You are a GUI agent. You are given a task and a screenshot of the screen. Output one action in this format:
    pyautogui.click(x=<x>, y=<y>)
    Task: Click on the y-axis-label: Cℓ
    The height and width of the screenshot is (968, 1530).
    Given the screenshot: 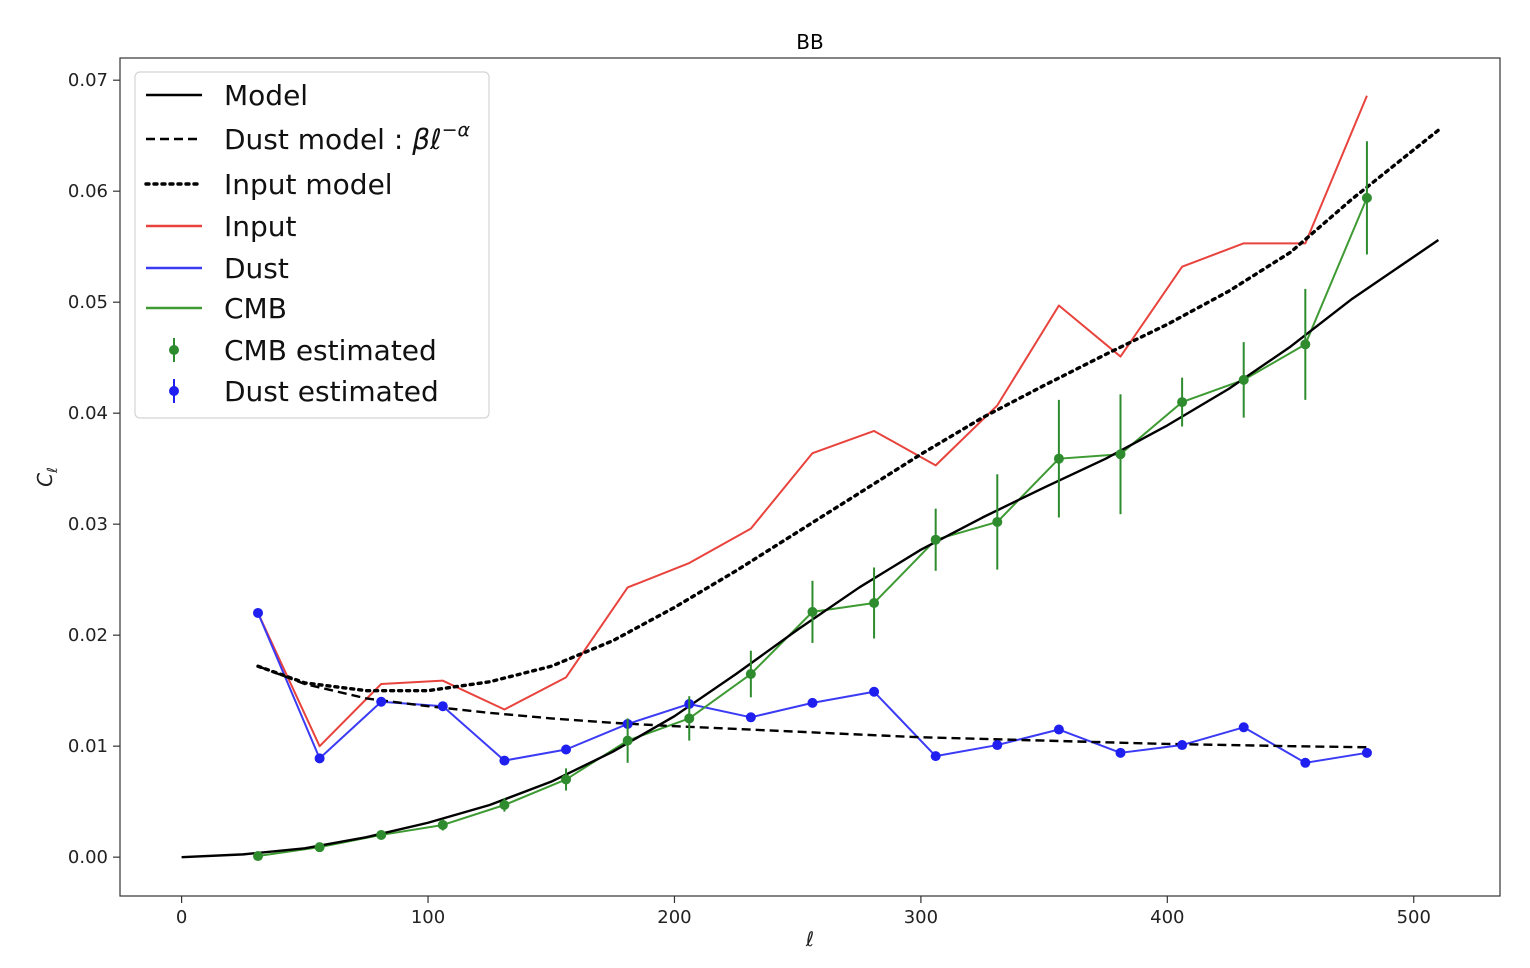 What is the action you would take?
    pyautogui.click(x=47, y=477)
    